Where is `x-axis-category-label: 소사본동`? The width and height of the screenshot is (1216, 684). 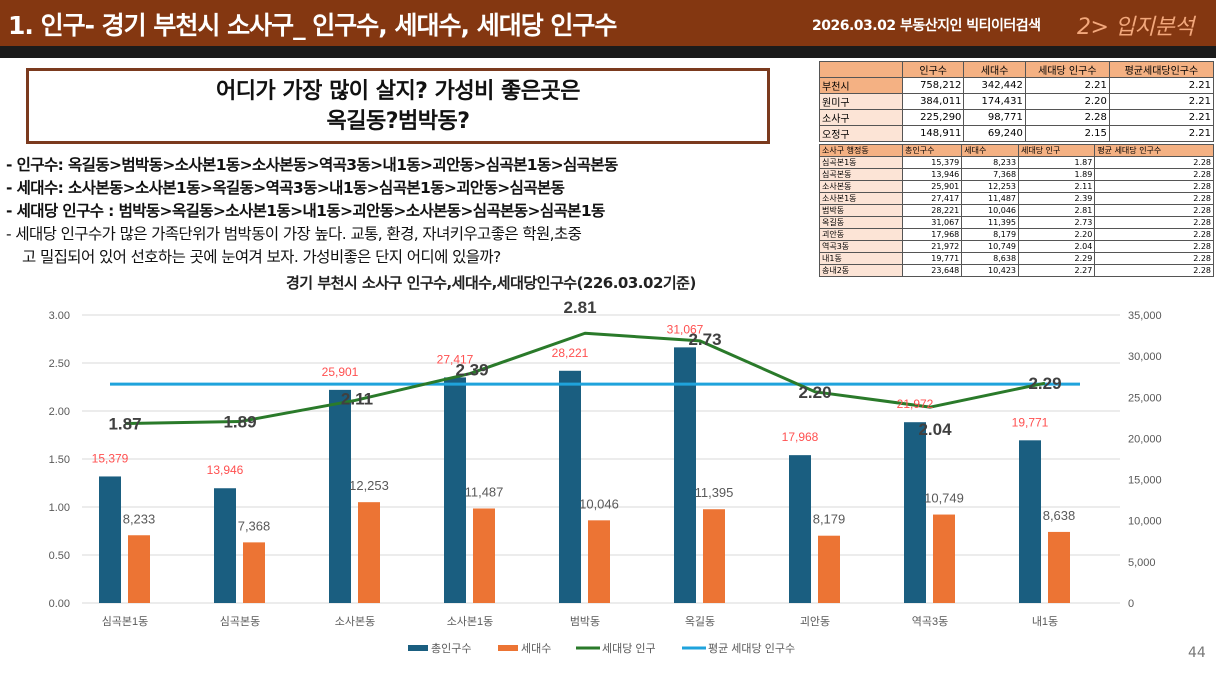
x-axis-category-label: 소사본동 is located at coordinates (355, 621).